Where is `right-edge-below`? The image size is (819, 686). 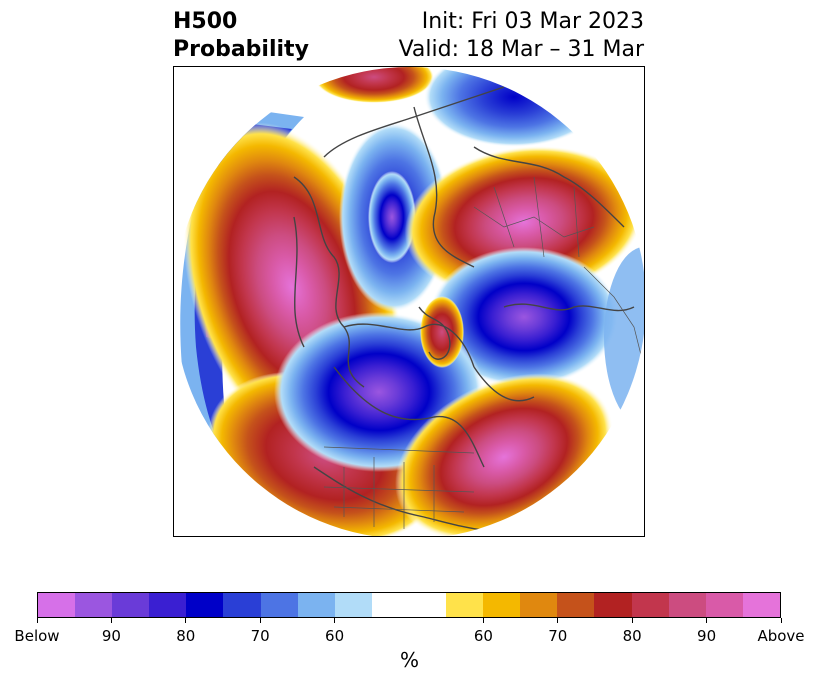 right-edge-below is located at coordinates (624, 337).